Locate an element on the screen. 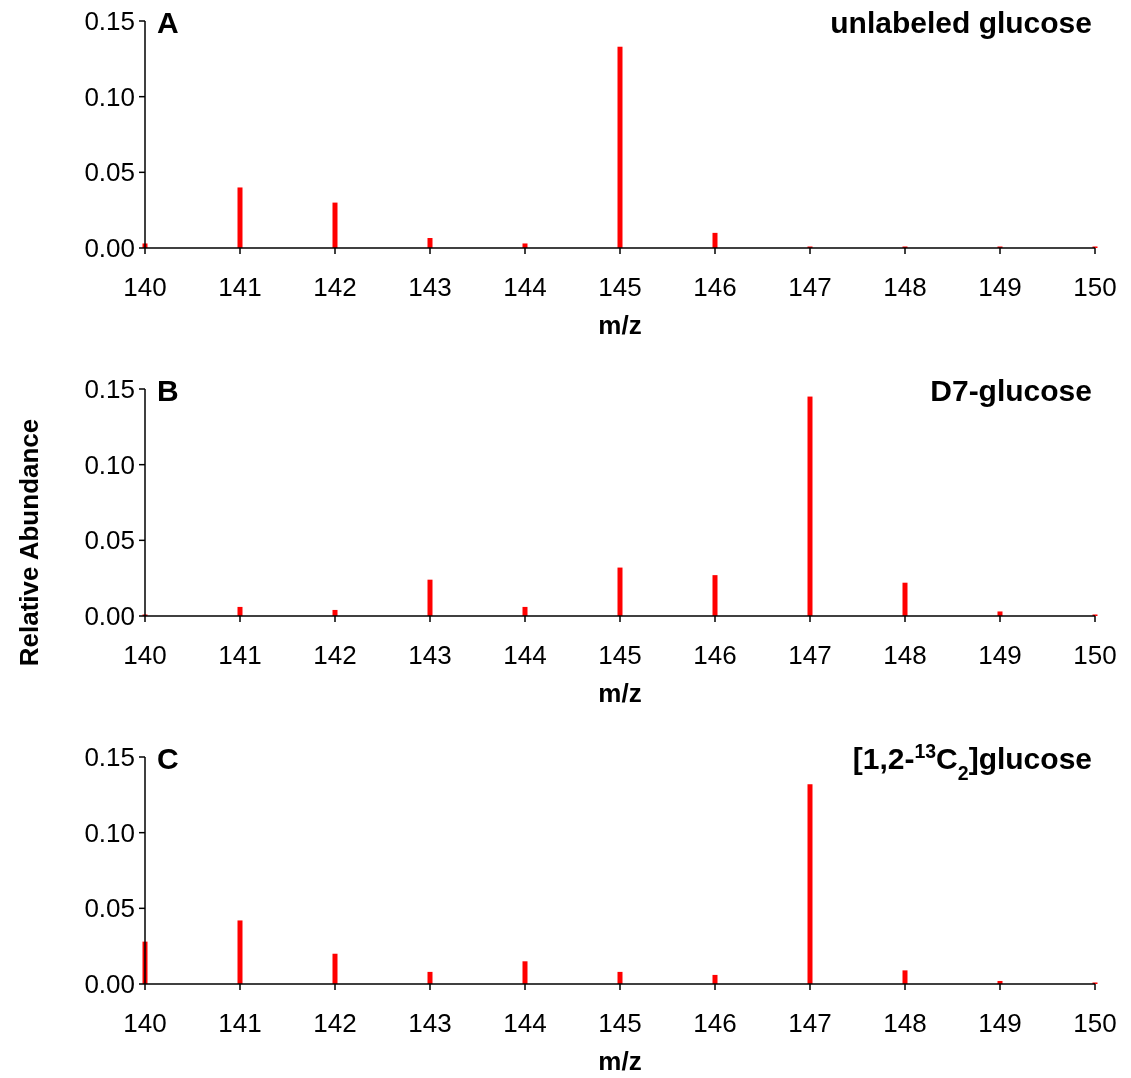 Image resolution: width=1131 pixels, height=1078 pixels. chart-title: unlabeled glucose is located at coordinates (961, 22).